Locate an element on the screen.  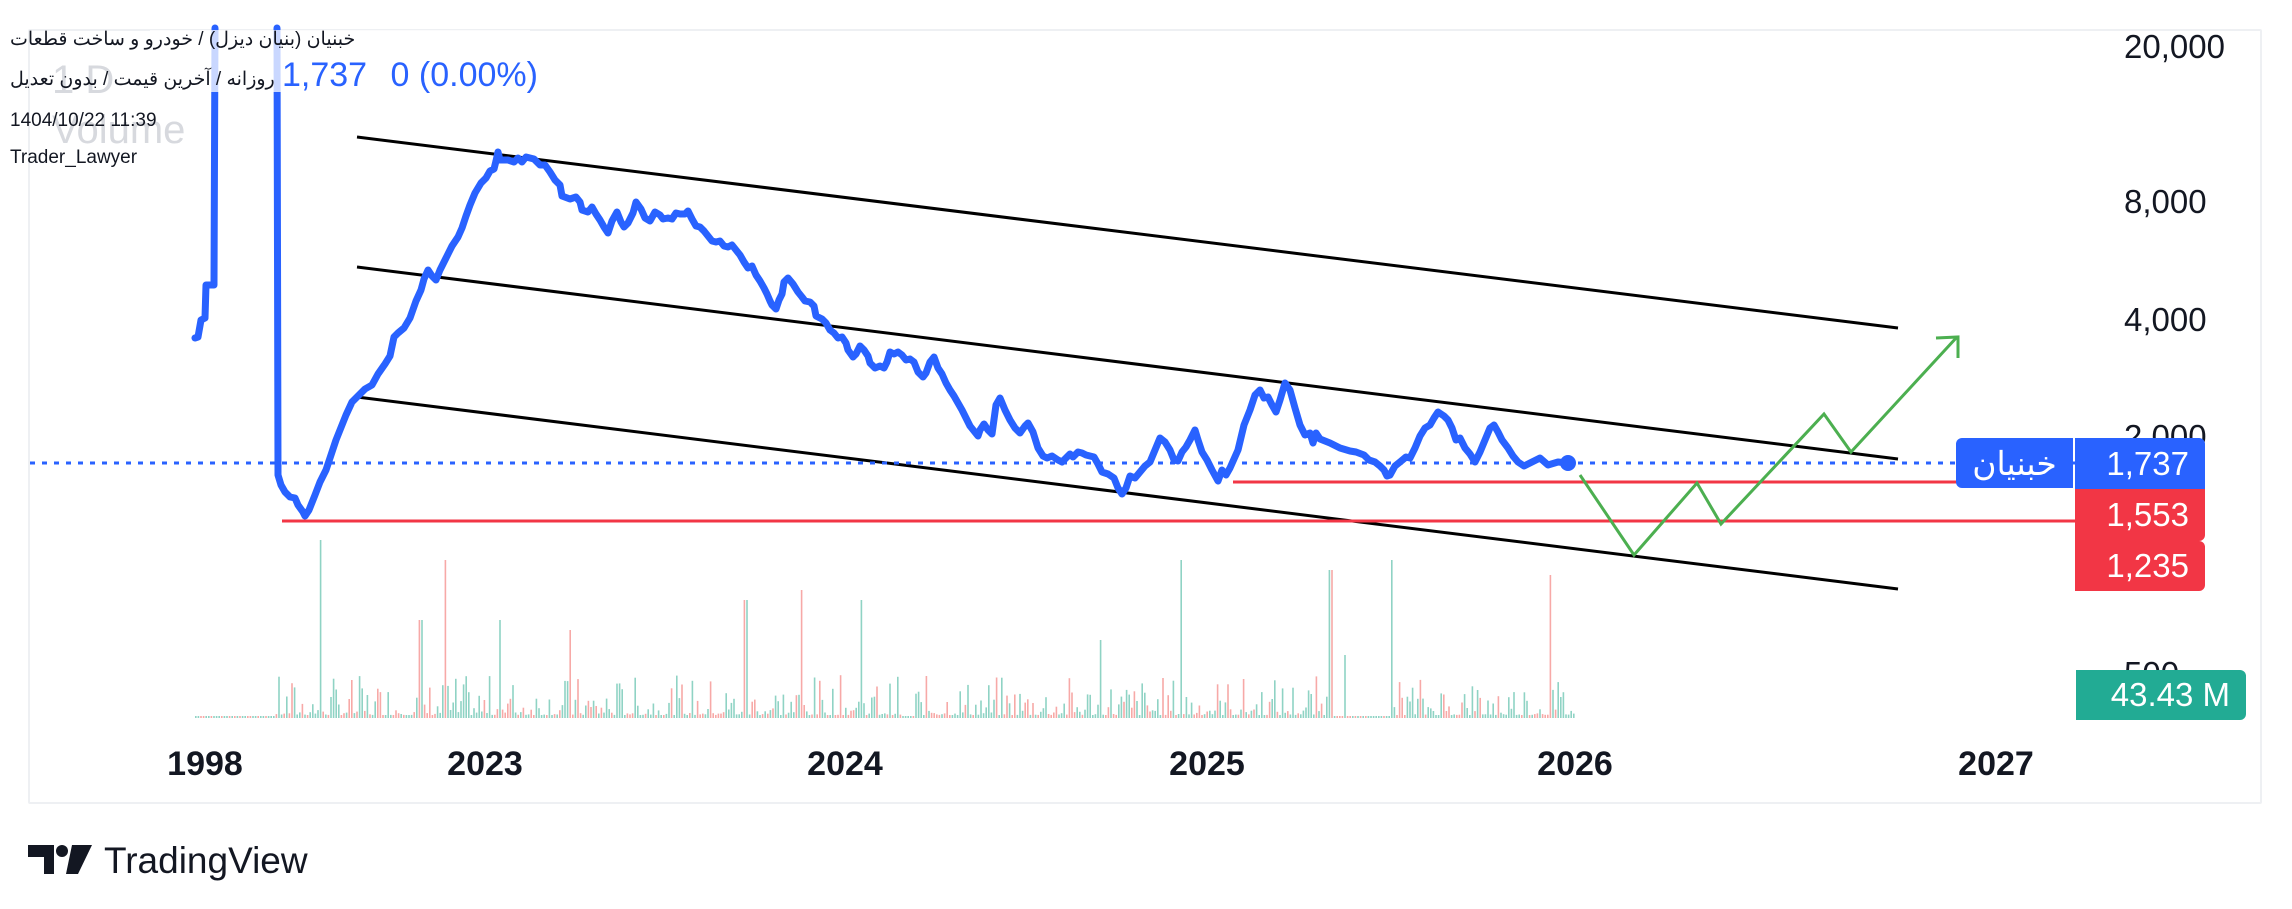
channel-mid-line is located at coordinates (1127, 363).